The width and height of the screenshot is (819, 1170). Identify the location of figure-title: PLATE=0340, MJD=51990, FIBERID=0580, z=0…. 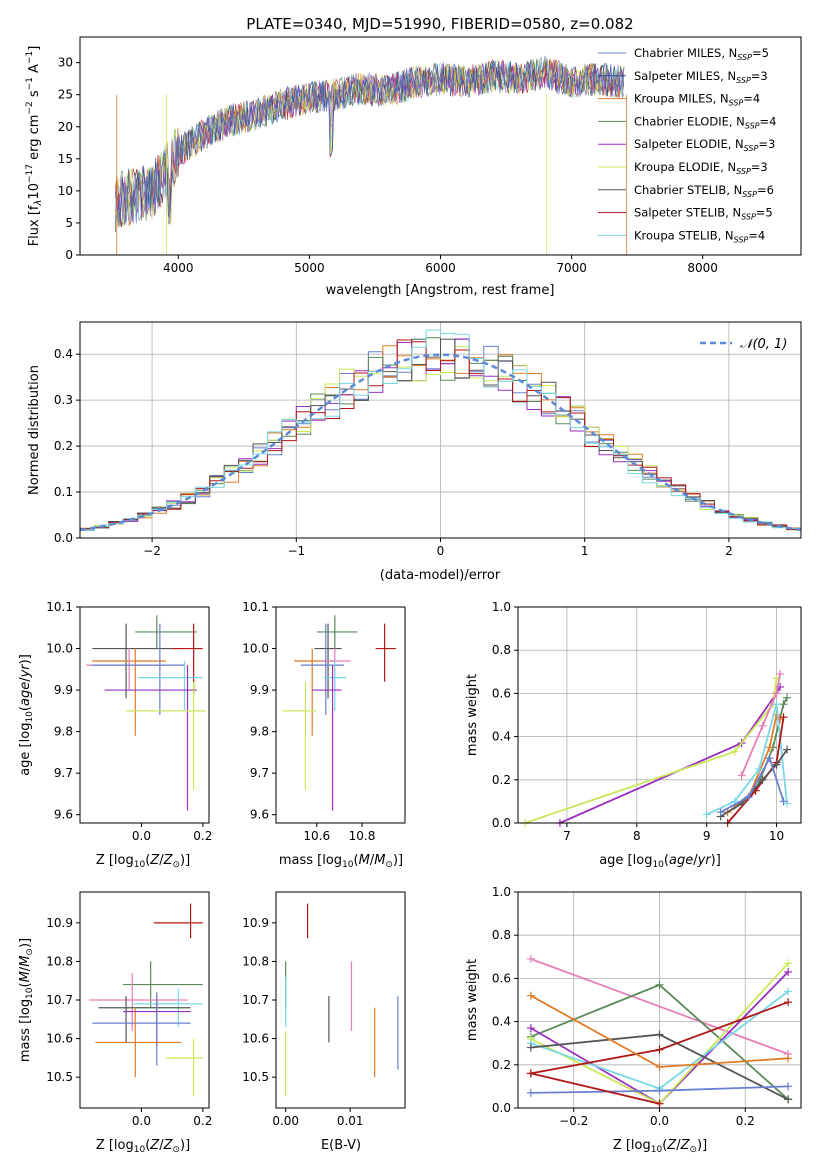
(439, 24).